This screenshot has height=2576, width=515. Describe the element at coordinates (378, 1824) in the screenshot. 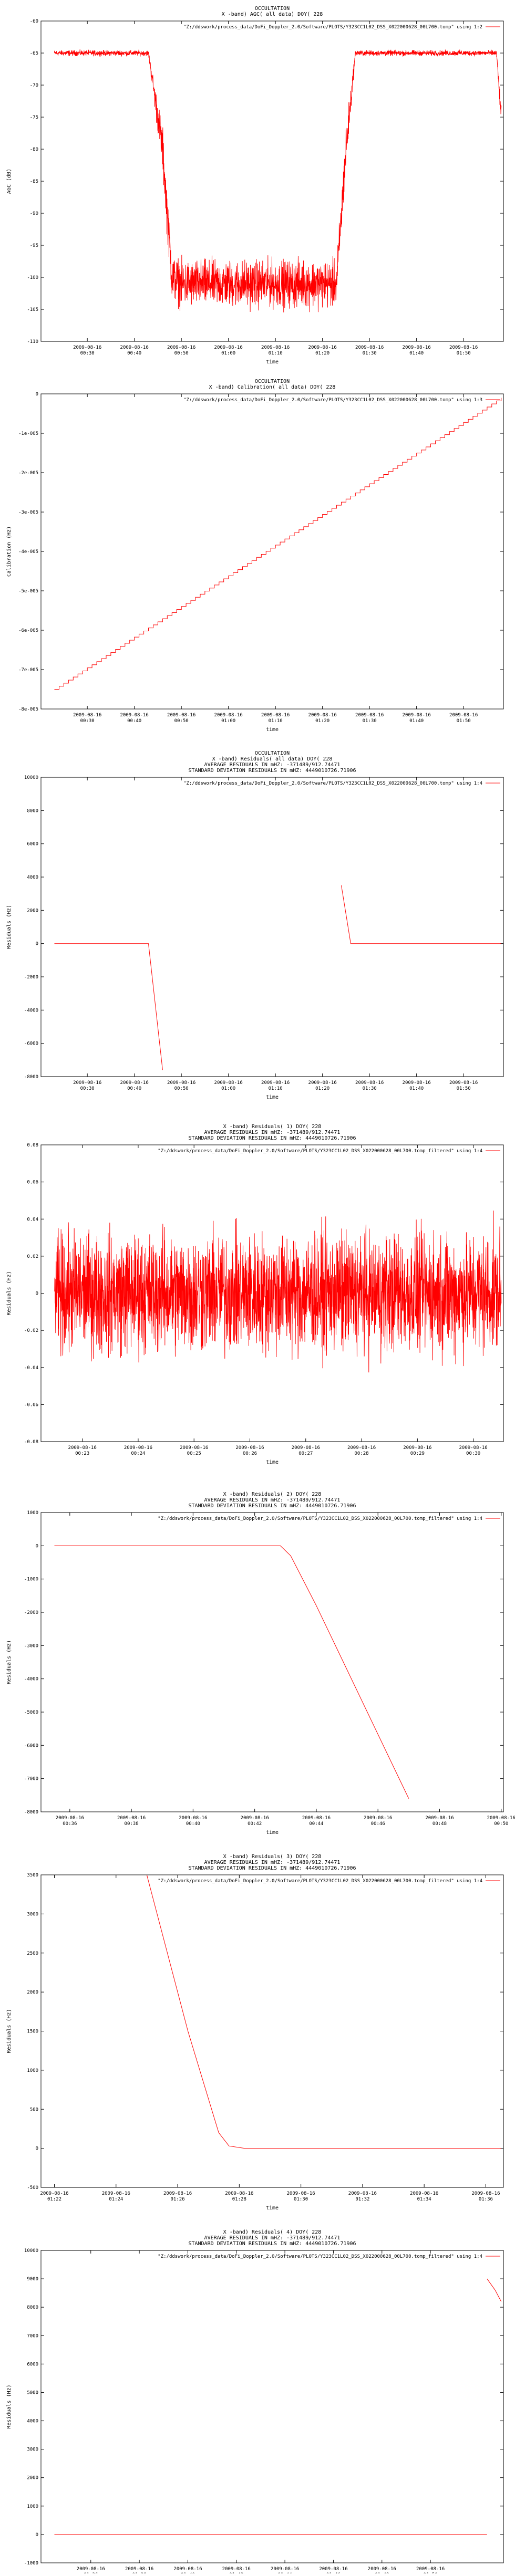

I see `x-tick-time: 00:46` at that location.